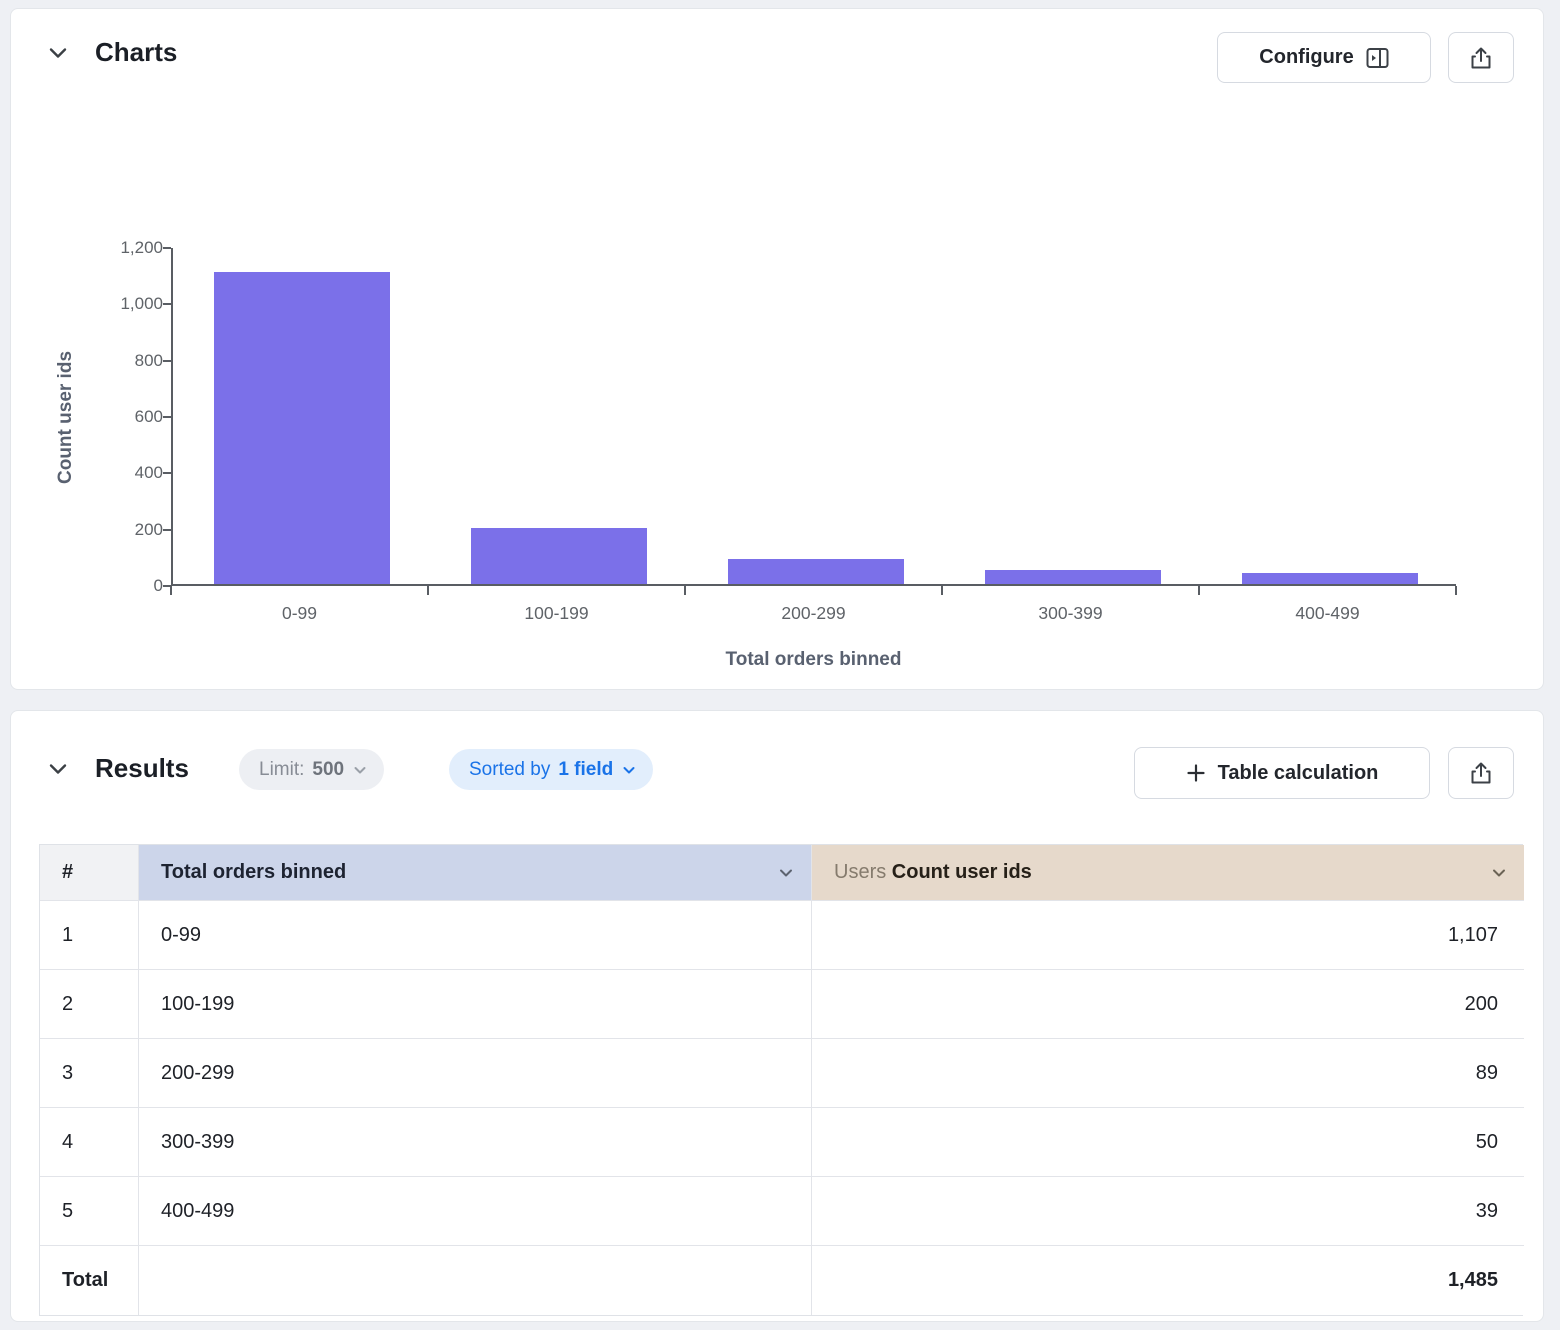  I want to click on row-index-cell: 2, so click(89, 1004).